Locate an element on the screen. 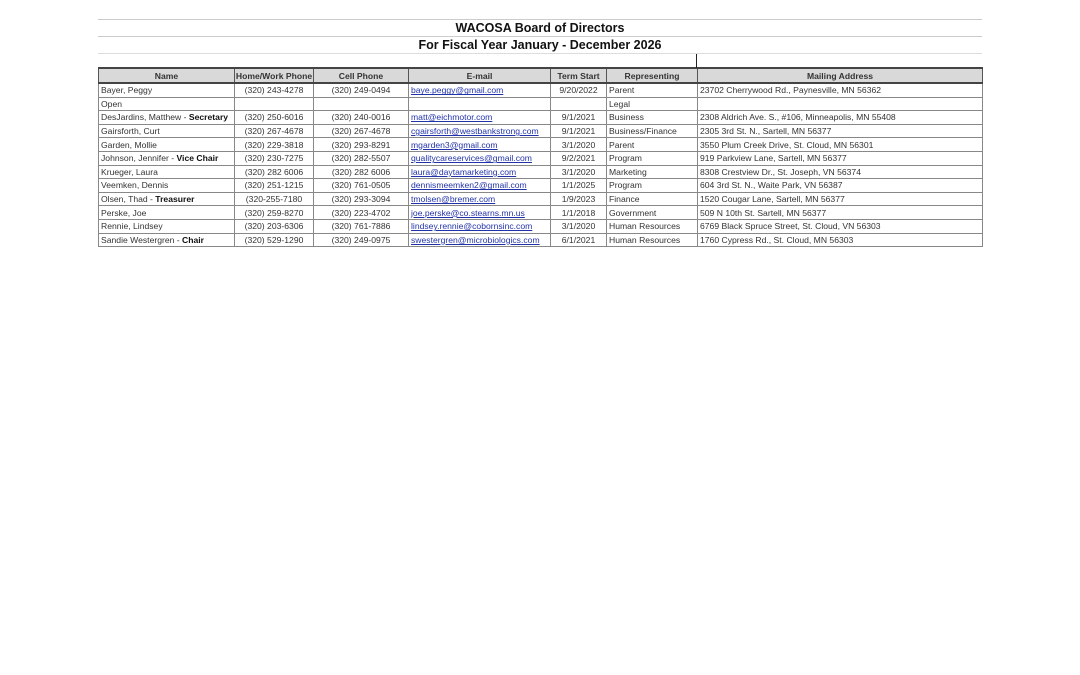  term-start-cell: 1/1/2018 is located at coordinates (578, 212).